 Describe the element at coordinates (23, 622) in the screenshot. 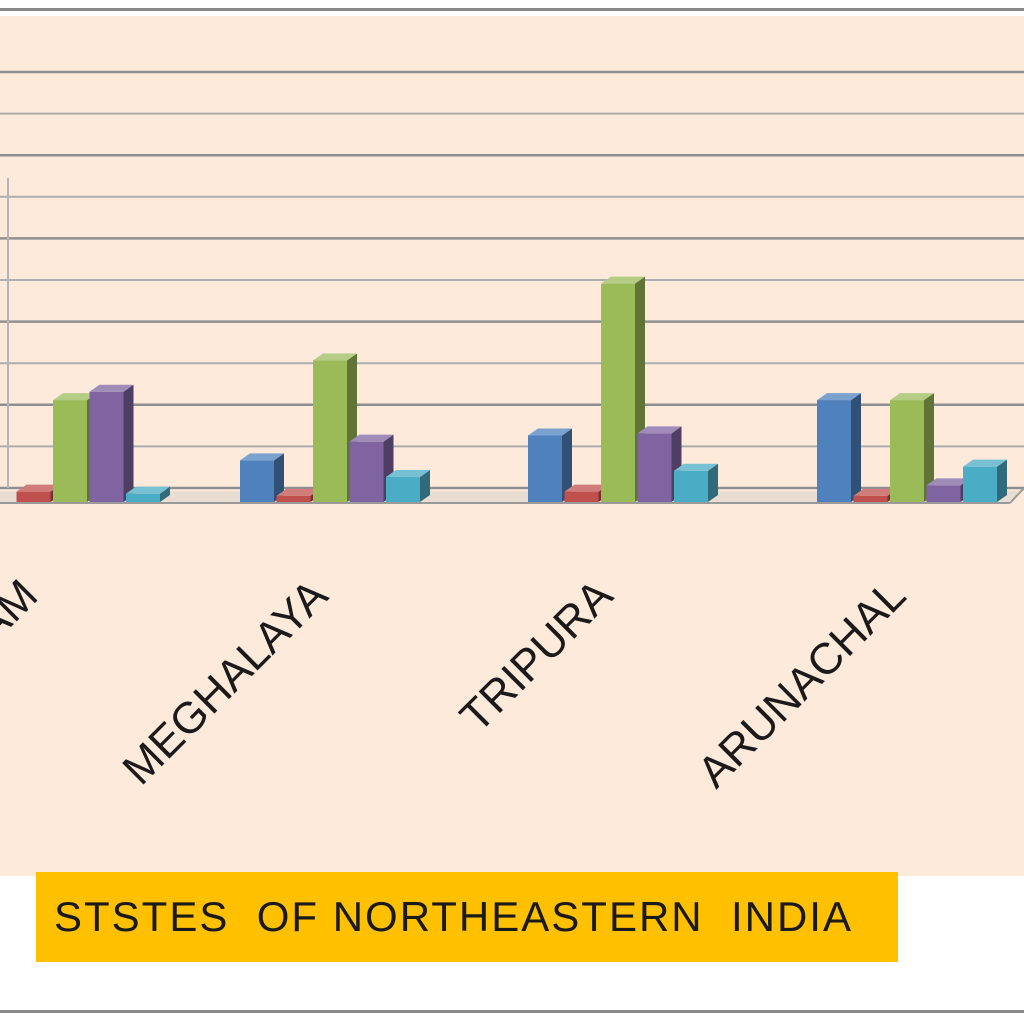

I see `category-label: RAM` at that location.